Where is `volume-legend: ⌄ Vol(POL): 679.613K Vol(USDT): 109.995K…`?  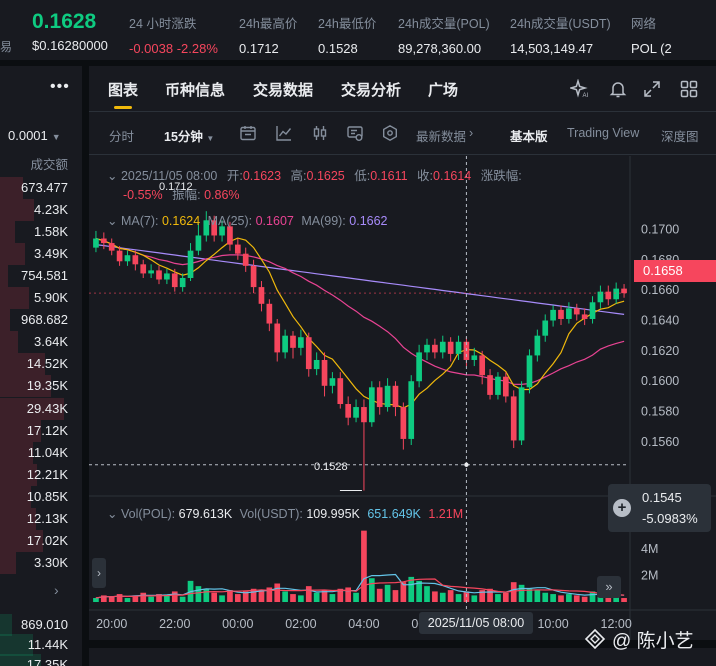
volume-legend: ⌄ Vol(POL): 679.613K Vol(USDT): 109.995K… is located at coordinates (285, 513).